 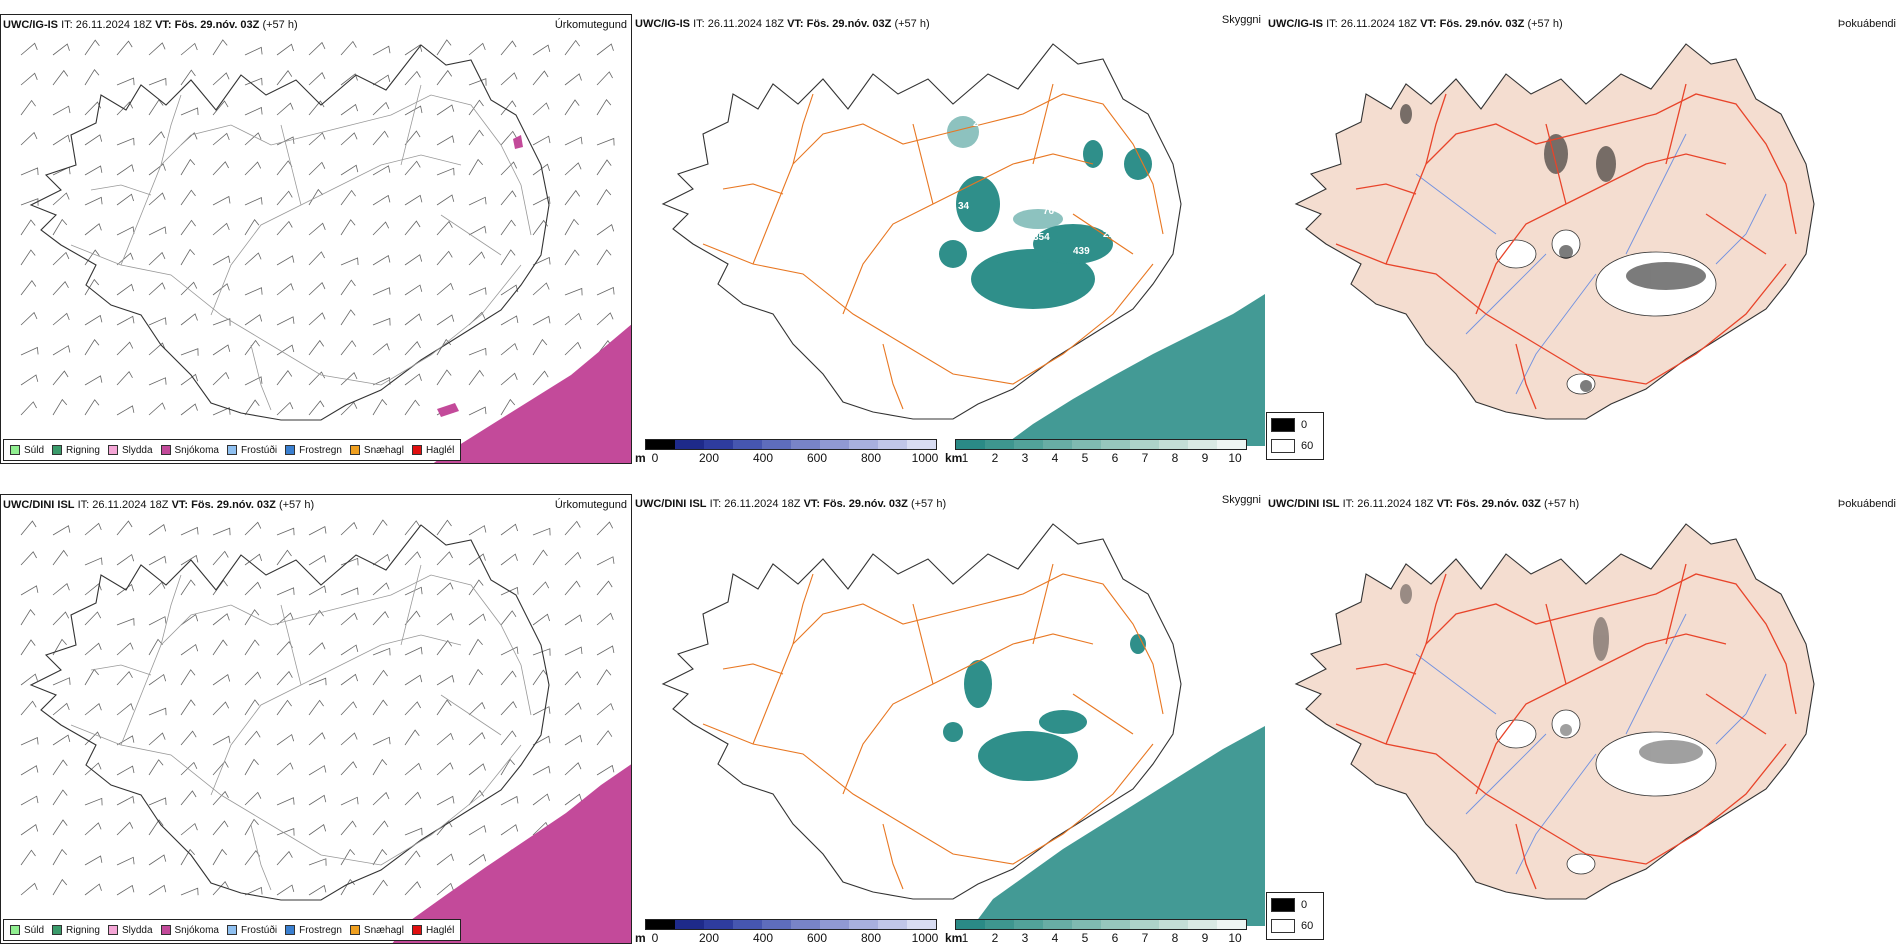 I want to click on colorbar-tick-label: 5, so click(x=1085, y=457).